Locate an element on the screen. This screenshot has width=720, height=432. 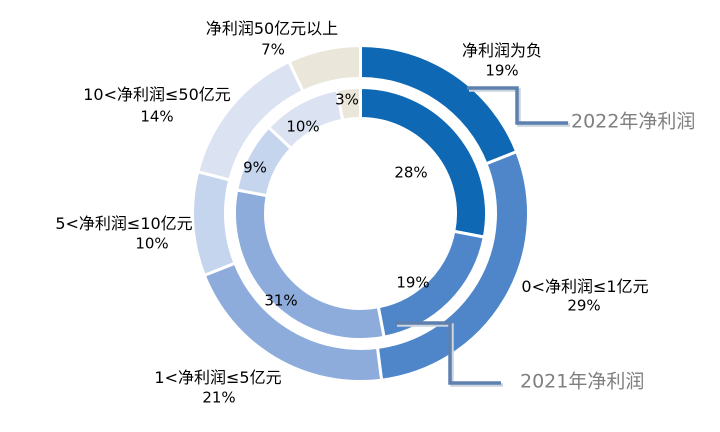
callout-label-2022: 2022年净利润 is located at coordinates (633, 121).